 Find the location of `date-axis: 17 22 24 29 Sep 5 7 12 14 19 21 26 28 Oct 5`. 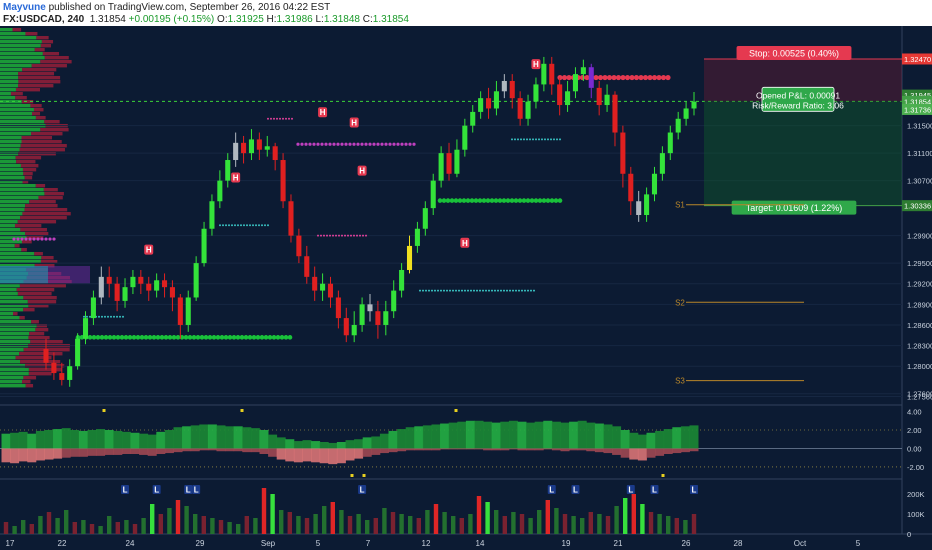

date-axis: 17 22 24 29 Sep 5 7 12 14 19 21 26 28 Oct 5 is located at coordinates (433, 543).